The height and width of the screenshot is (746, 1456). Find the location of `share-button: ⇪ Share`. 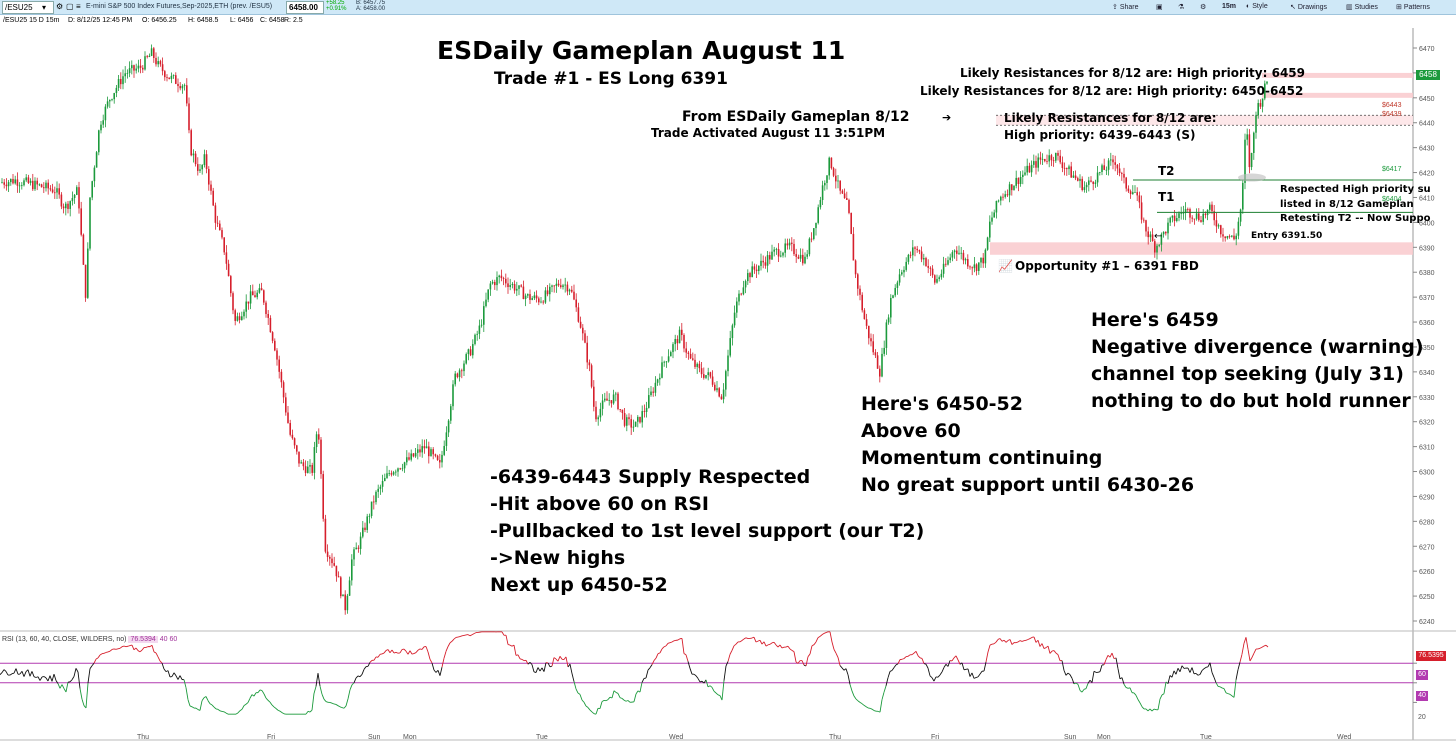

share-button: ⇪ Share is located at coordinates (1125, 7).